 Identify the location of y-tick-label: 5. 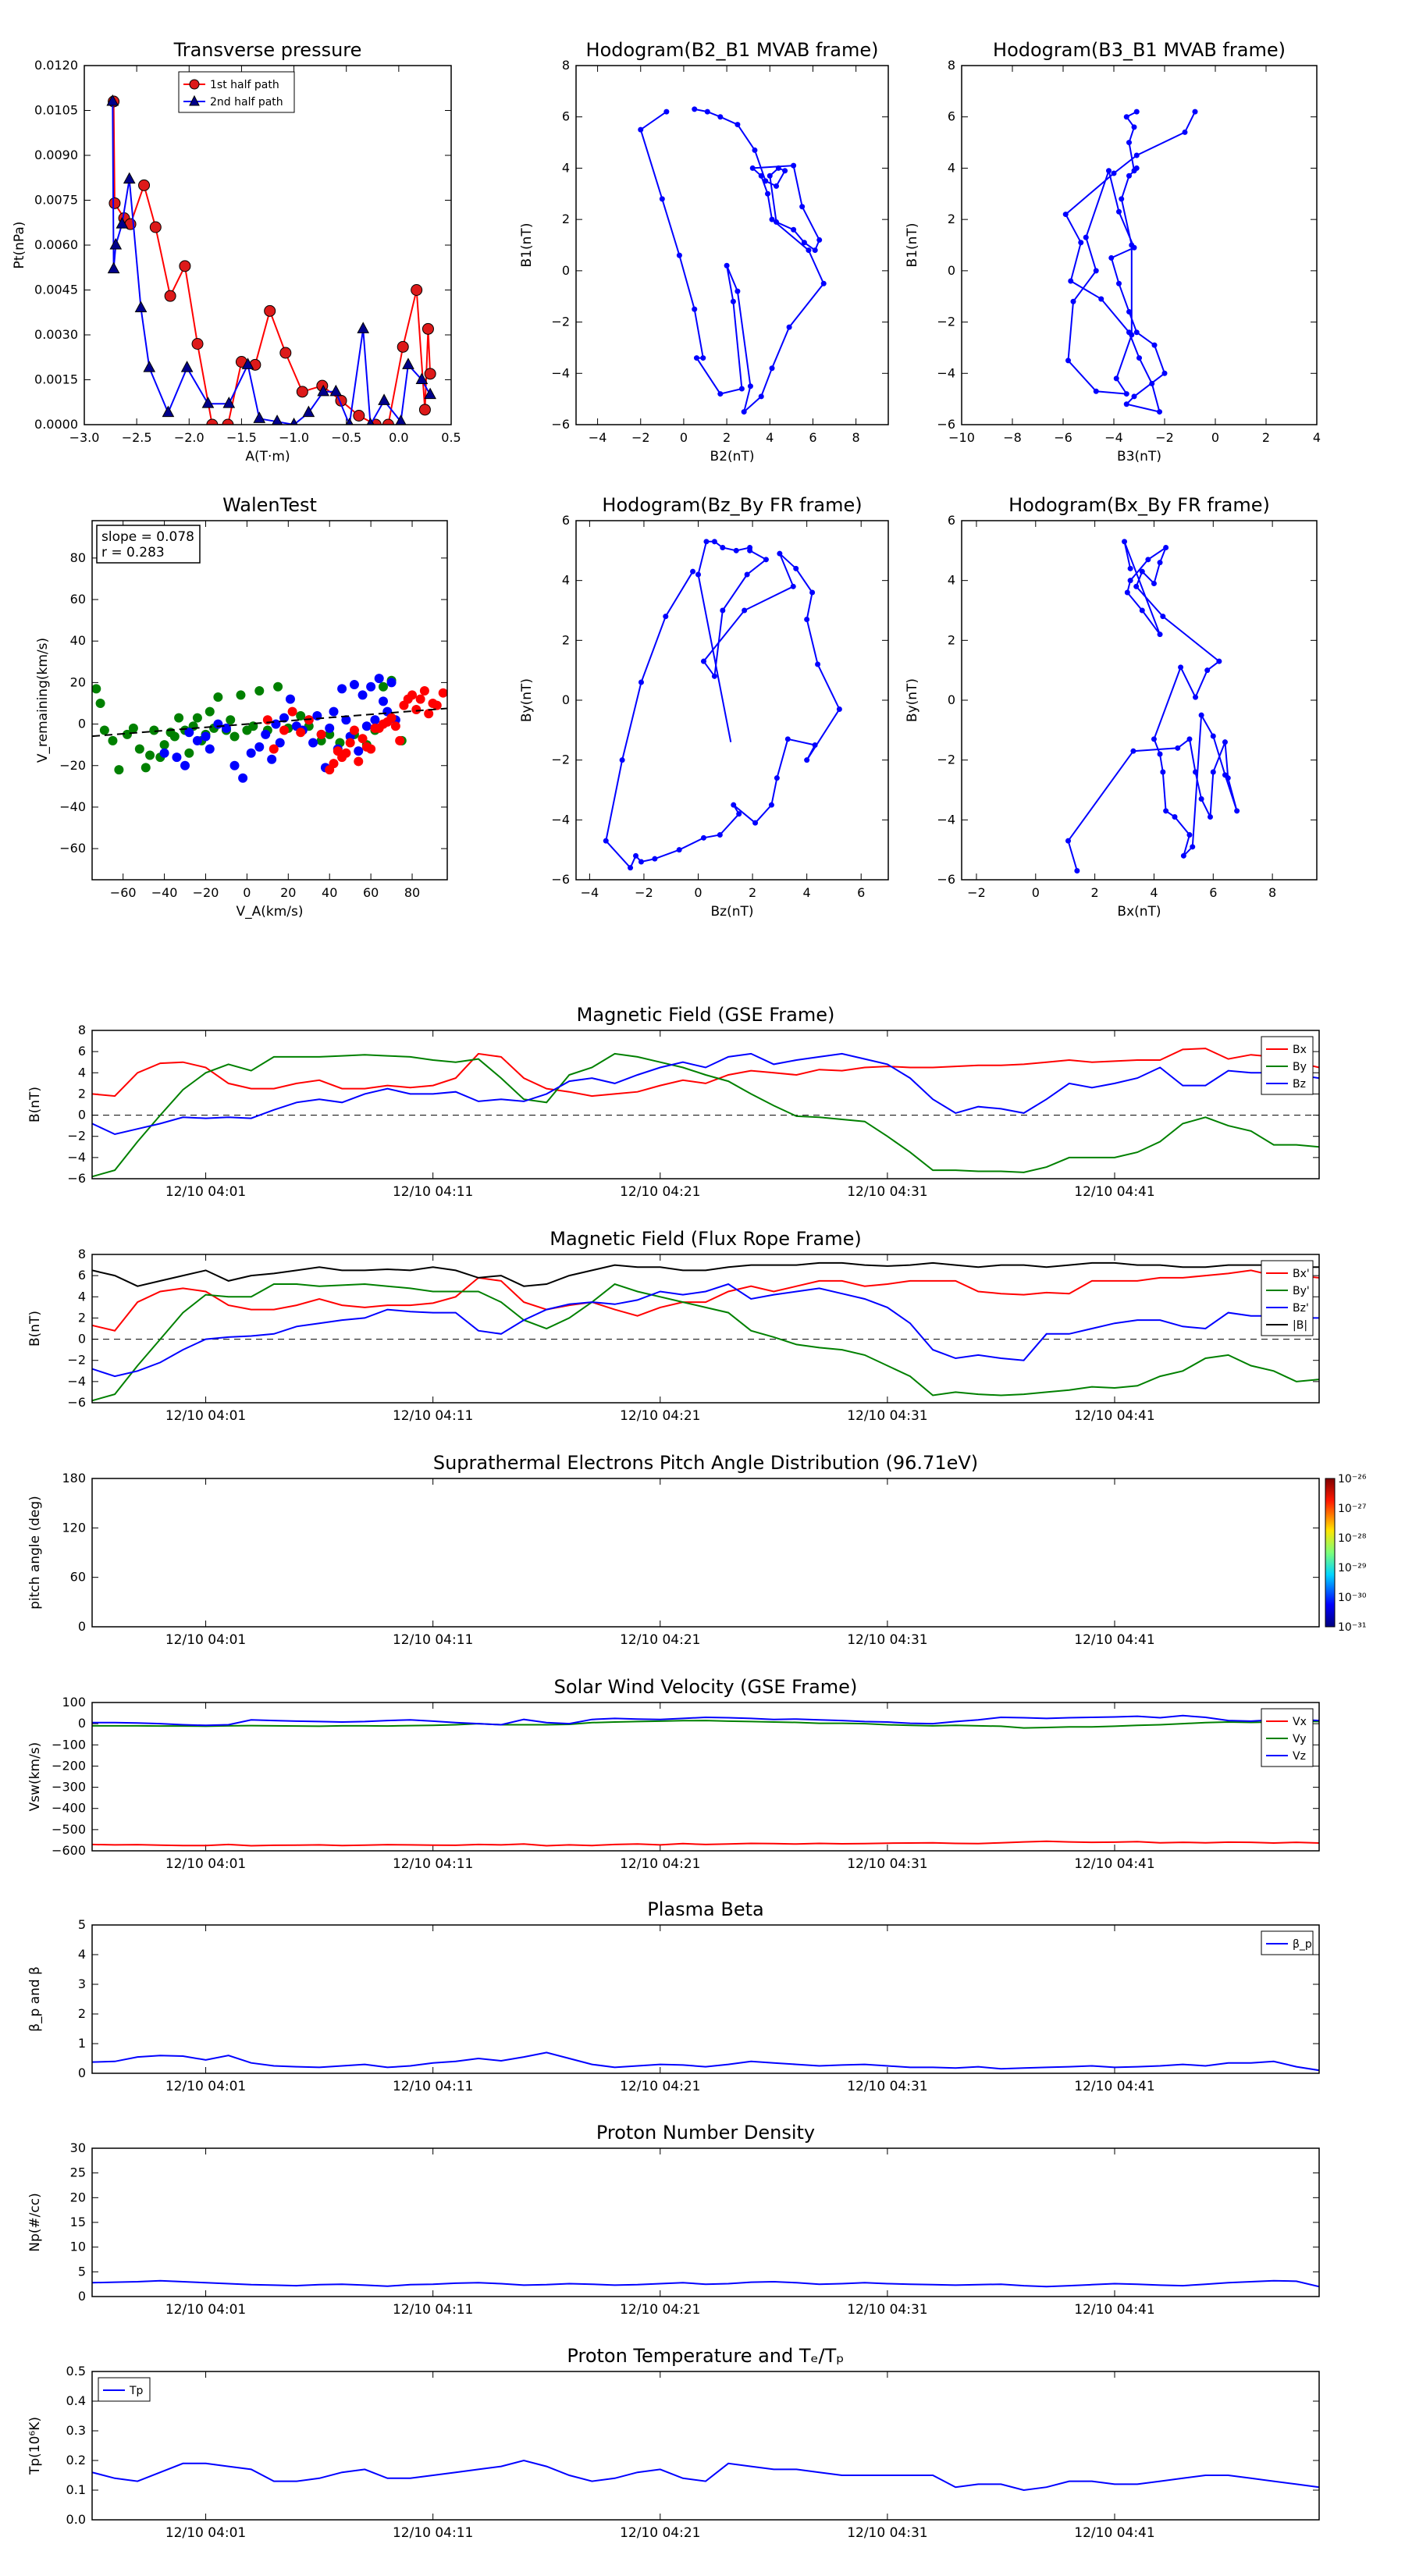
(82, 2271).